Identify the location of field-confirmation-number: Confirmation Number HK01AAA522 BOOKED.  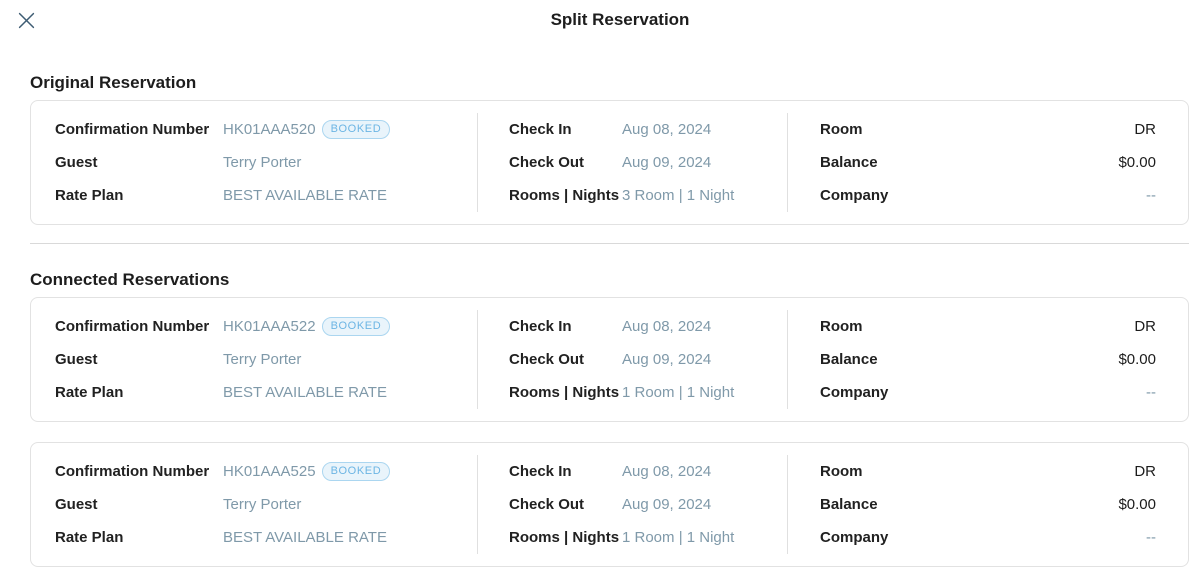
(266, 326).